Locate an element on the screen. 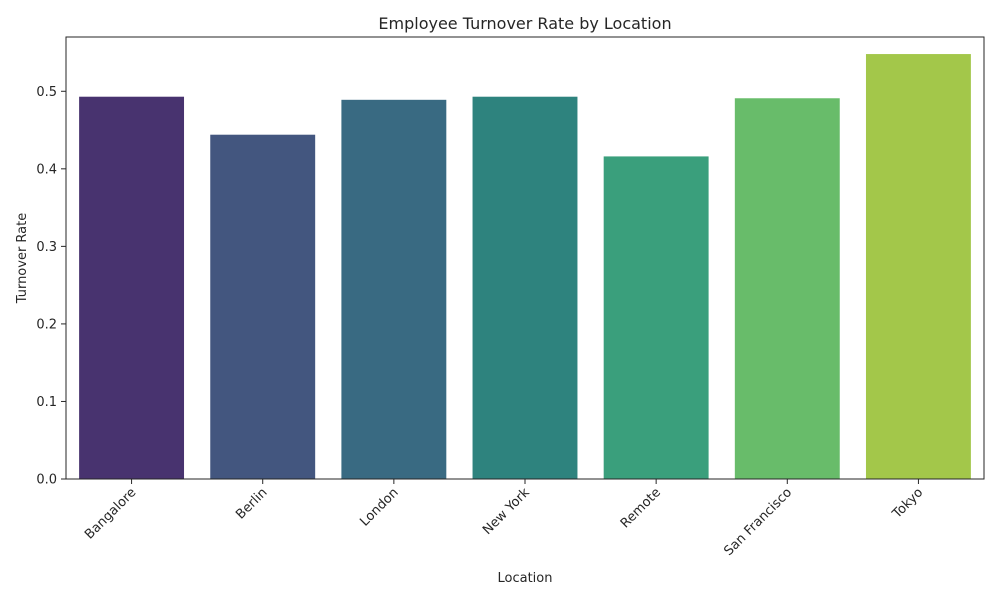  x-tick-label: London is located at coordinates (379, 507).